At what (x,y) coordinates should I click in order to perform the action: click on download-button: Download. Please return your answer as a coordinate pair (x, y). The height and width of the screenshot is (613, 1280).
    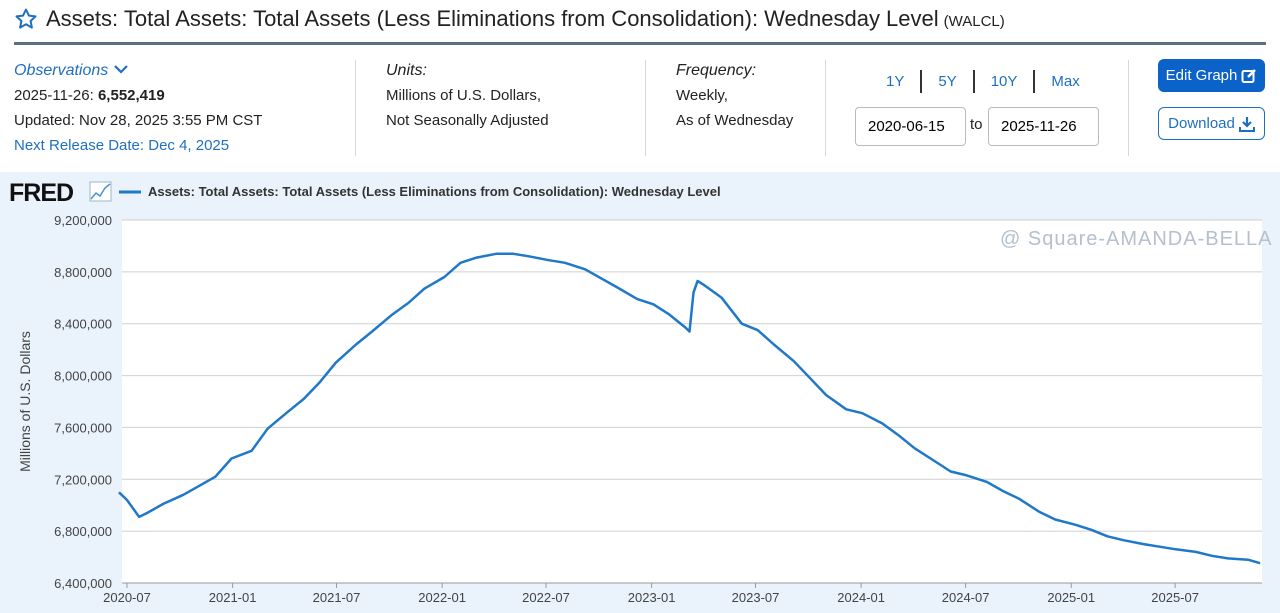
    Looking at the image, I should click on (1211, 123).